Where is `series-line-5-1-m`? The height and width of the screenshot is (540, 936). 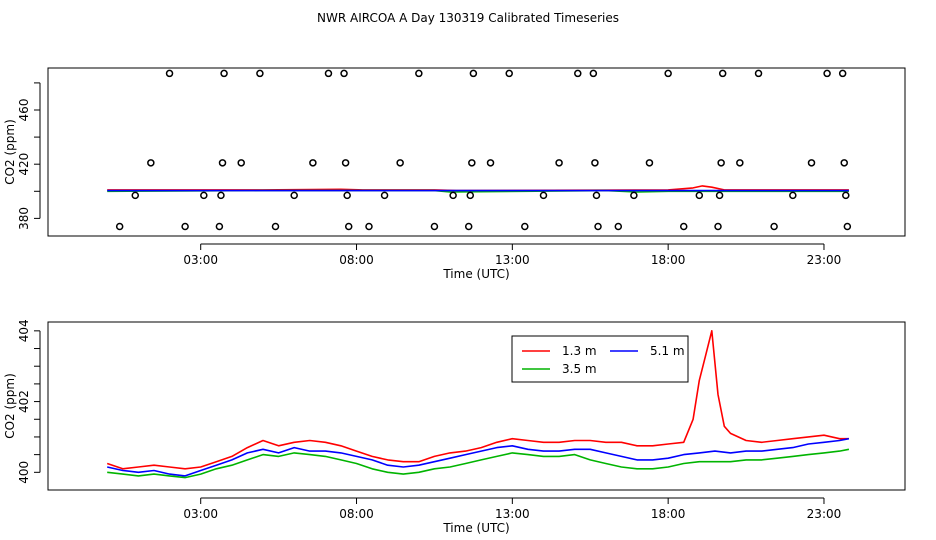
series-line-5-1-m is located at coordinates (478, 457).